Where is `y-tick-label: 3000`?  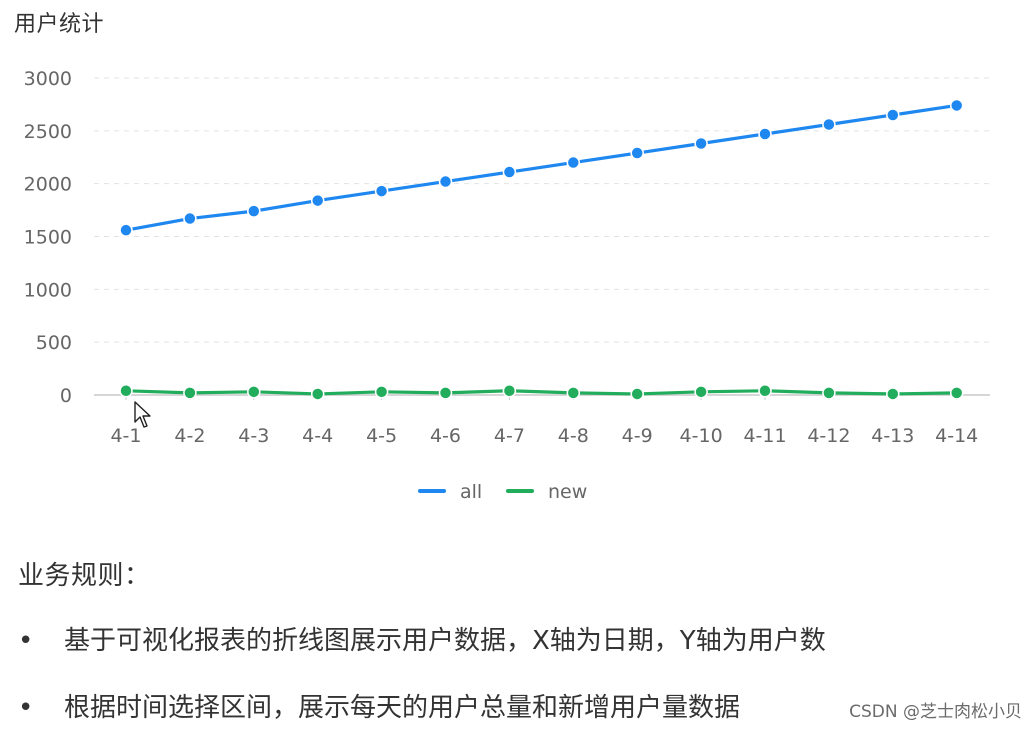
y-tick-label: 3000 is located at coordinates (48, 79).